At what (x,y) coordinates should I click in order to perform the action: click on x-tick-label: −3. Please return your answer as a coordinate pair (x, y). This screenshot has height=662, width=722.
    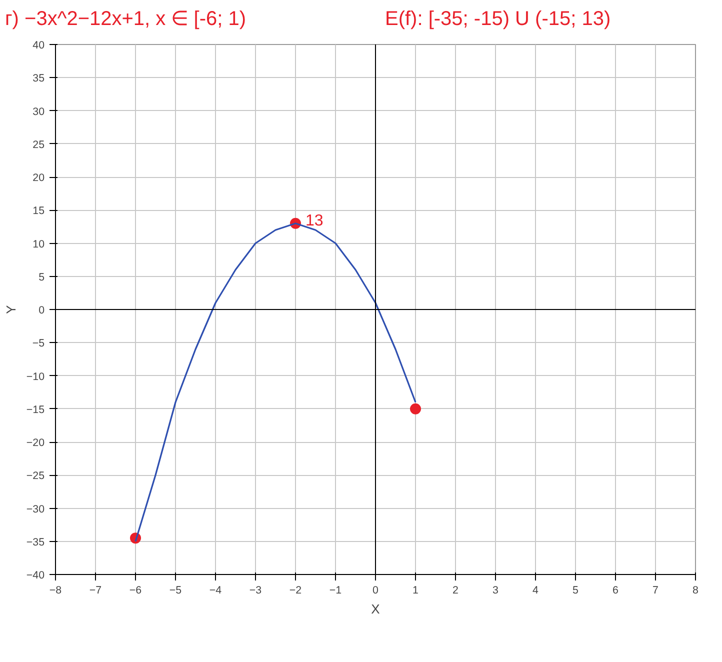
    Looking at the image, I should click on (255, 590).